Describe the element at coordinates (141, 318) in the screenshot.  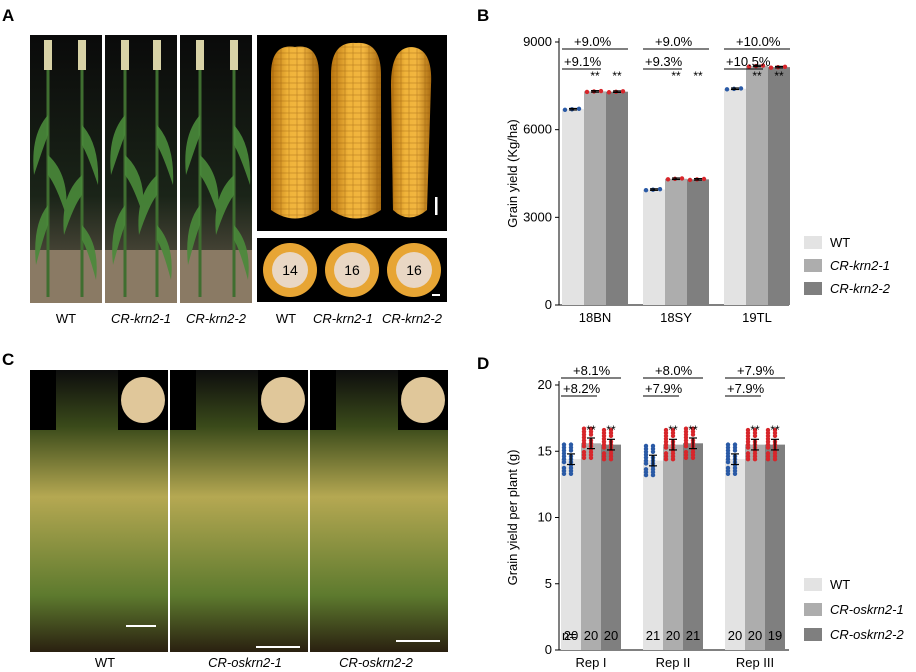
I see `maize-plant-label-cr-krn2-1: CR-krn2-1` at that location.